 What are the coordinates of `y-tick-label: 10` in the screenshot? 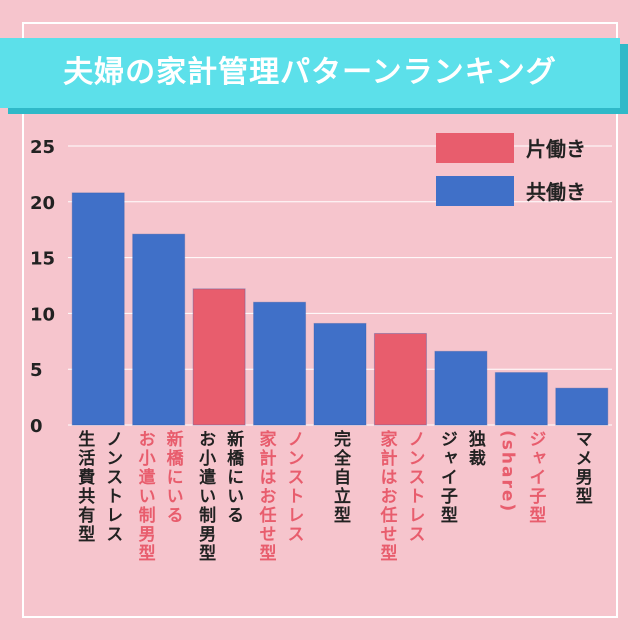 It's located at (42, 314).